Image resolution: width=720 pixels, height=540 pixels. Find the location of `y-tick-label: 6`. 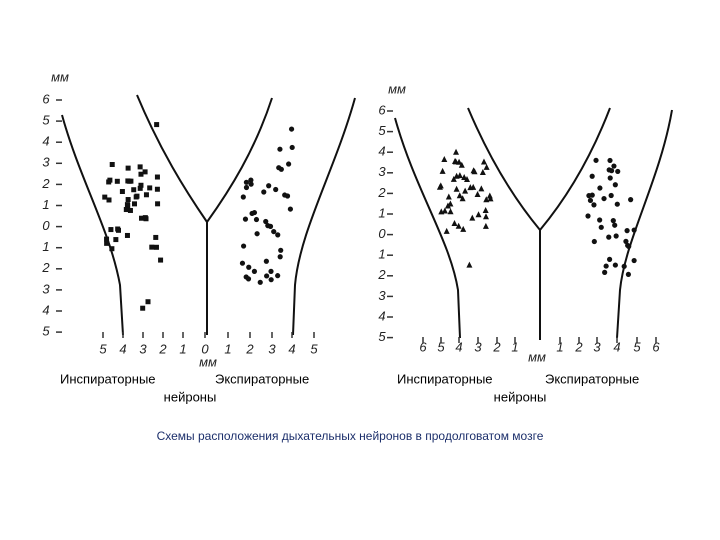

y-tick-label: 6 is located at coordinates (46, 98).